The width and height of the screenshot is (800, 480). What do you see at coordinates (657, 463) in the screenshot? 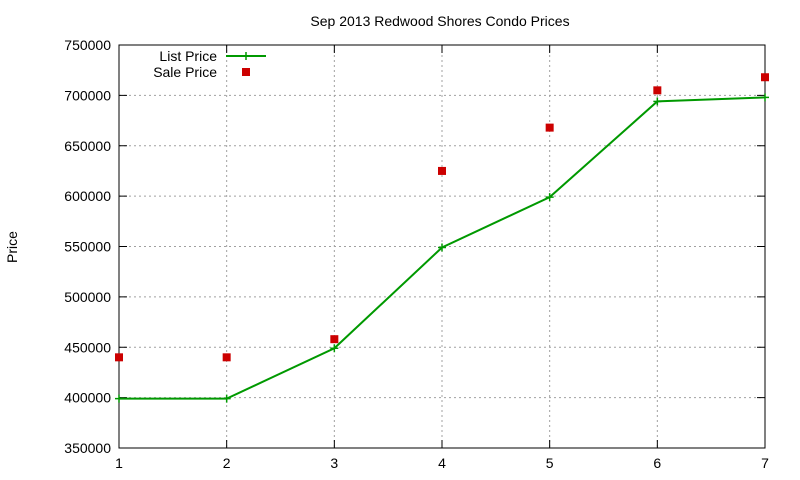
I see `x-tick-label: 6` at bounding box center [657, 463].